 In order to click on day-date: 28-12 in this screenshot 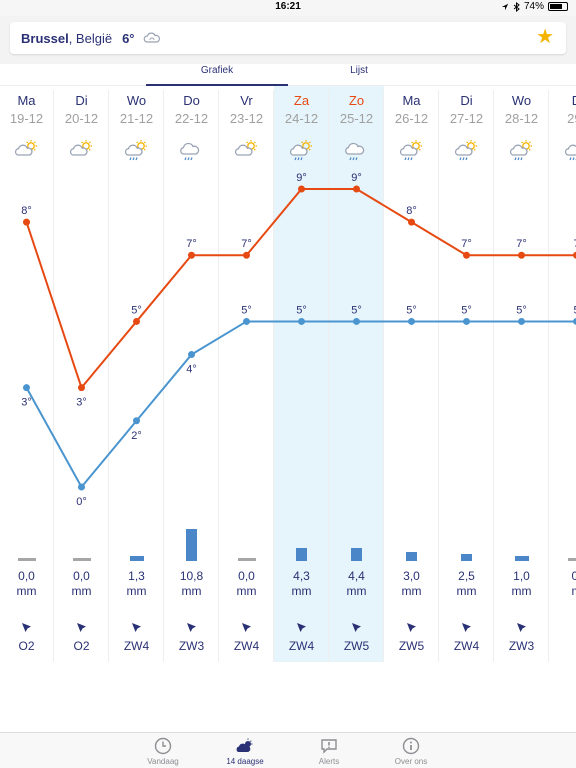, I will do `click(521, 118)`.